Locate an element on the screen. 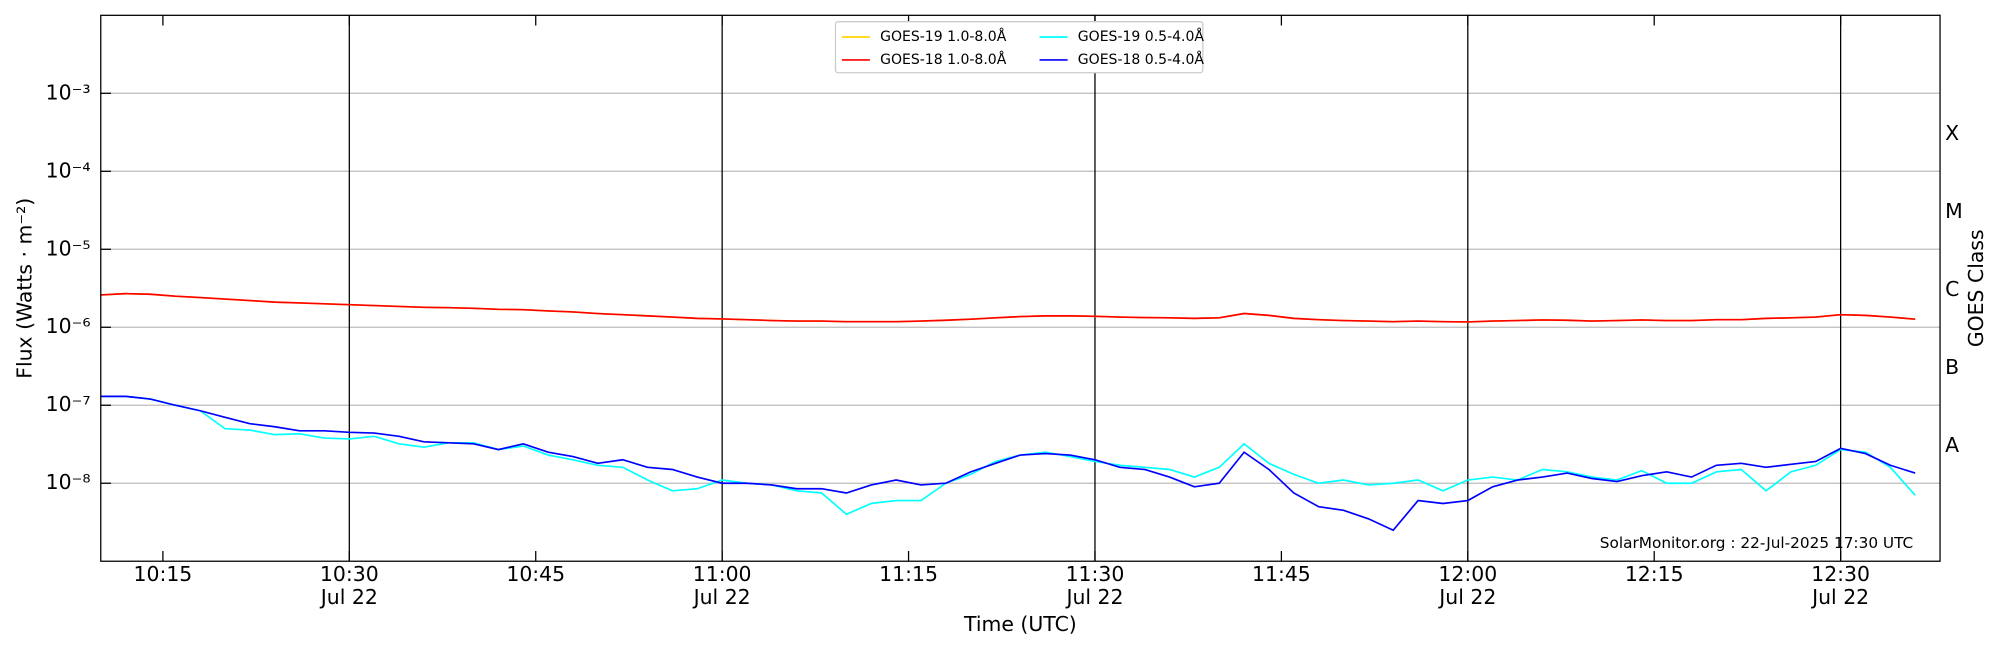 This screenshot has height=650, width=2000. x-tick-label: 11:30 is located at coordinates (1095, 574).